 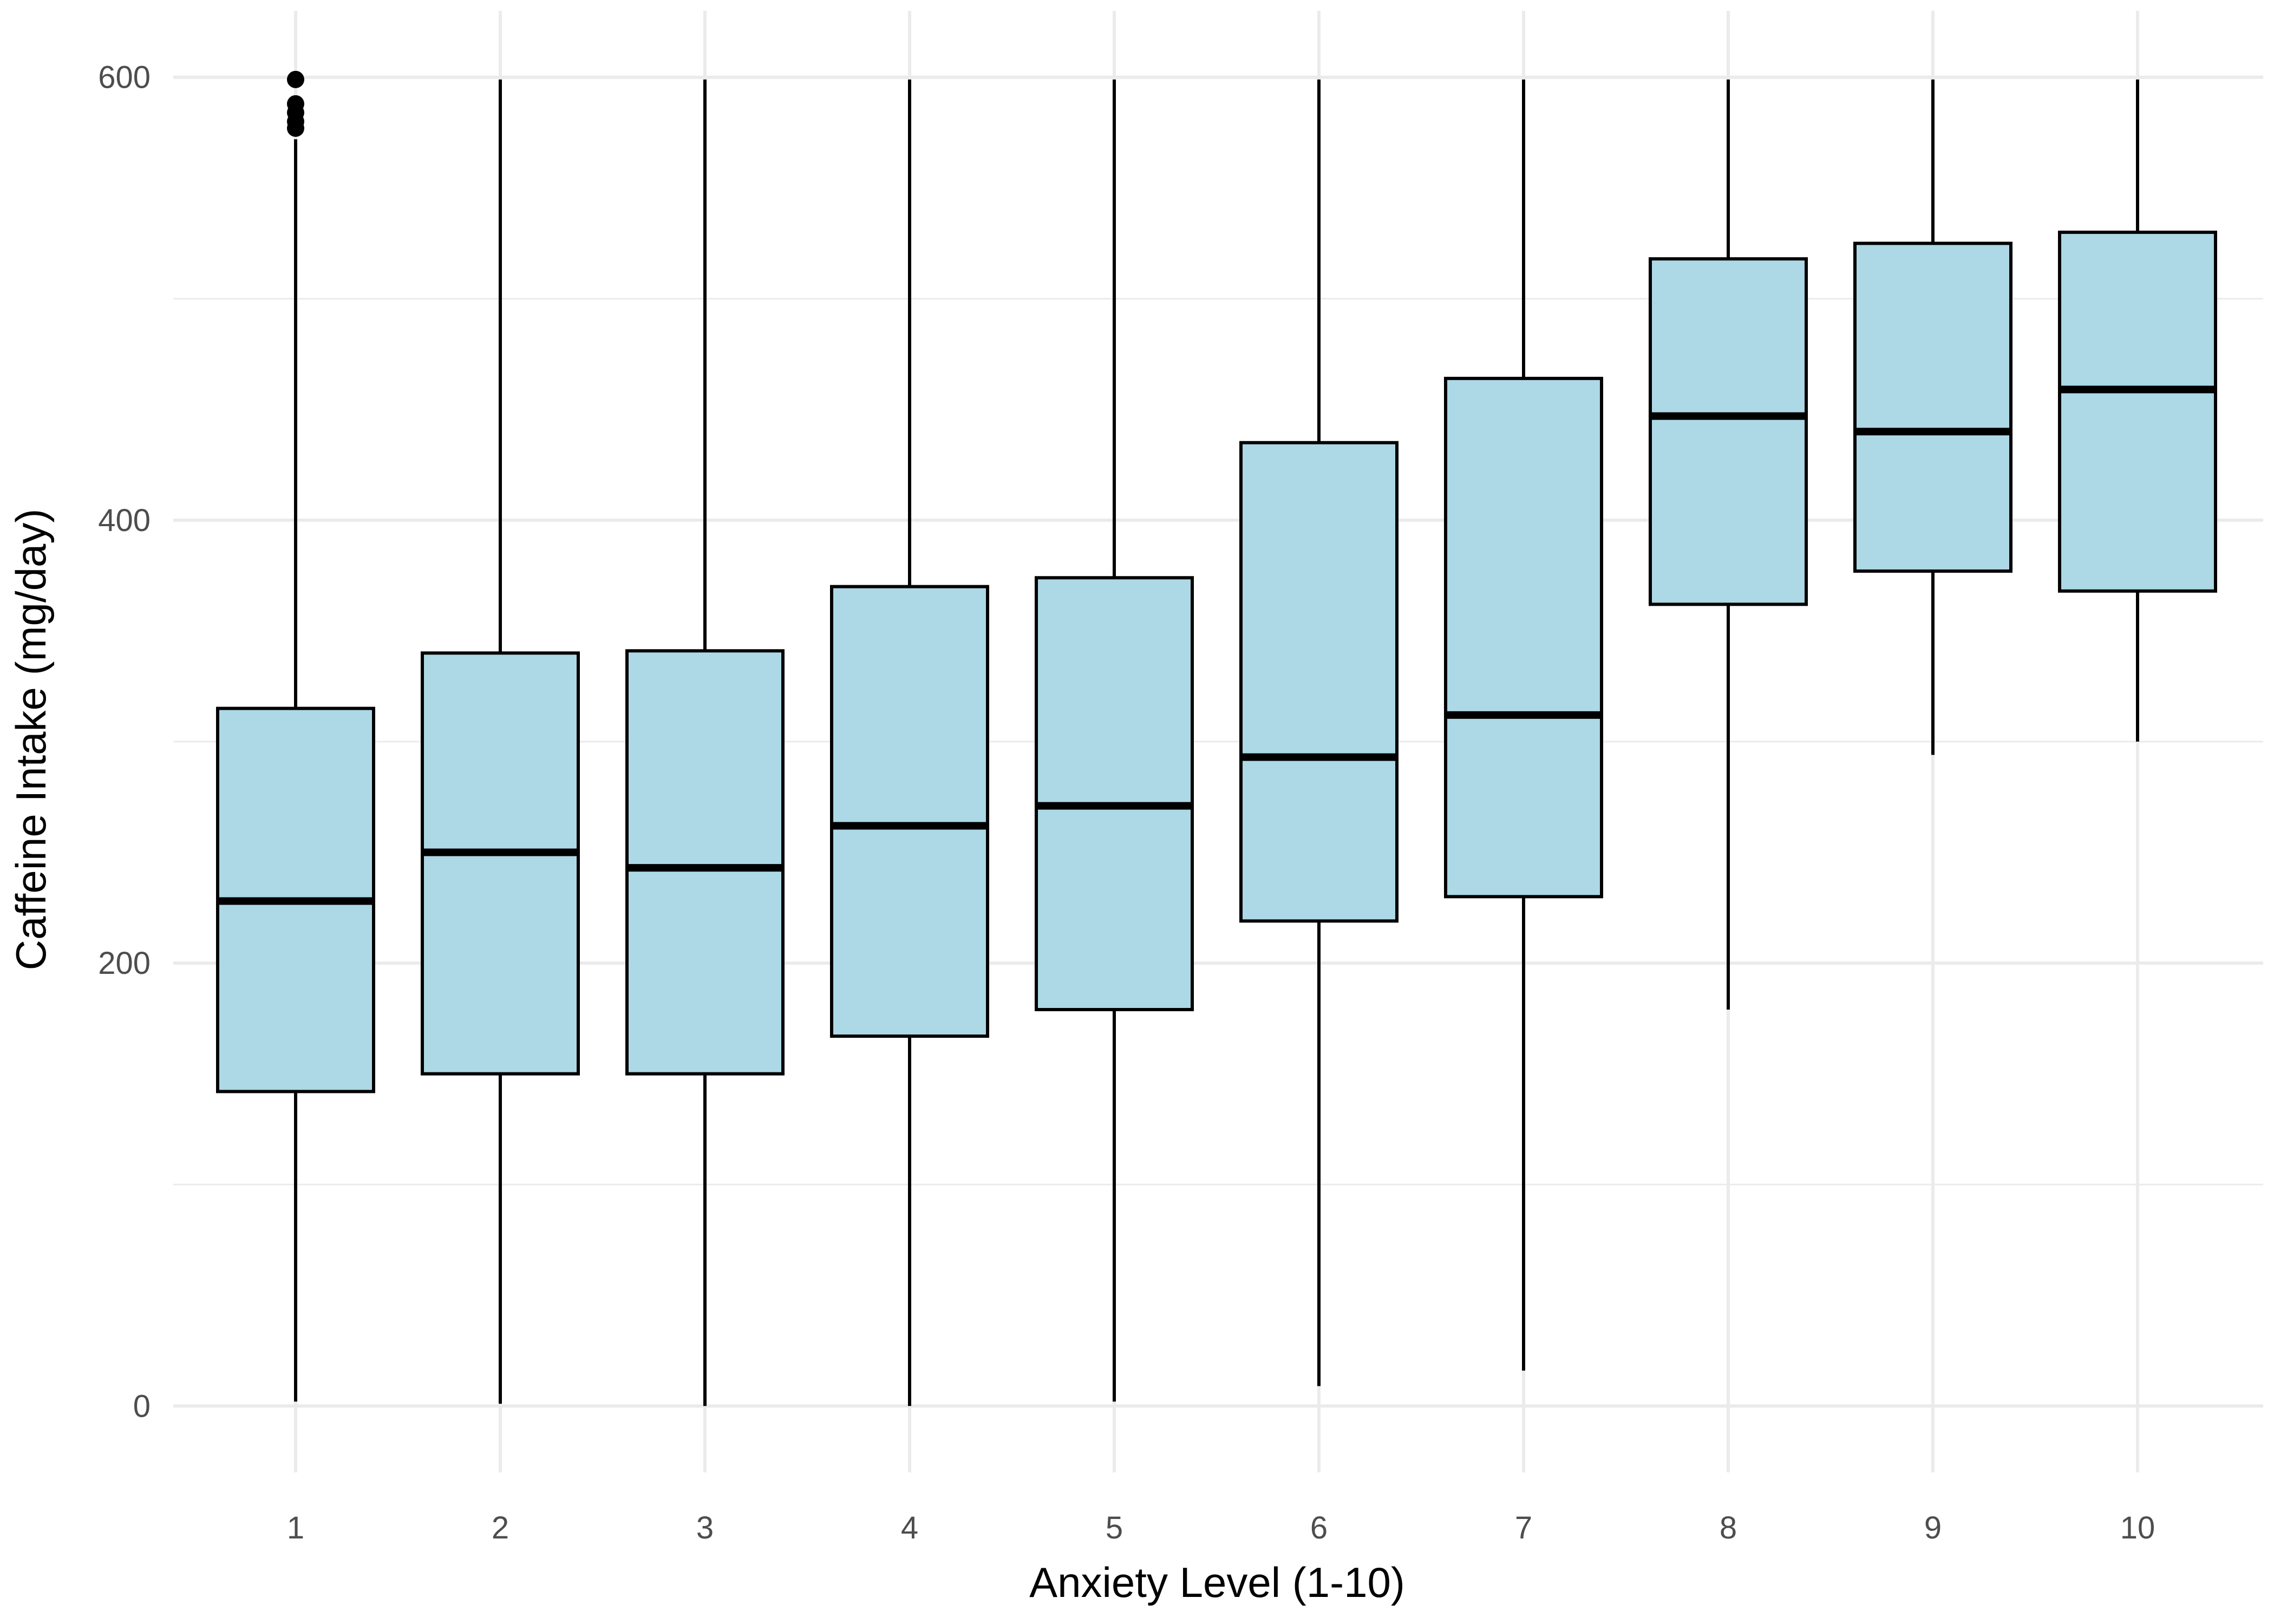 I want to click on x-tick-label: 4, so click(x=910, y=1528).